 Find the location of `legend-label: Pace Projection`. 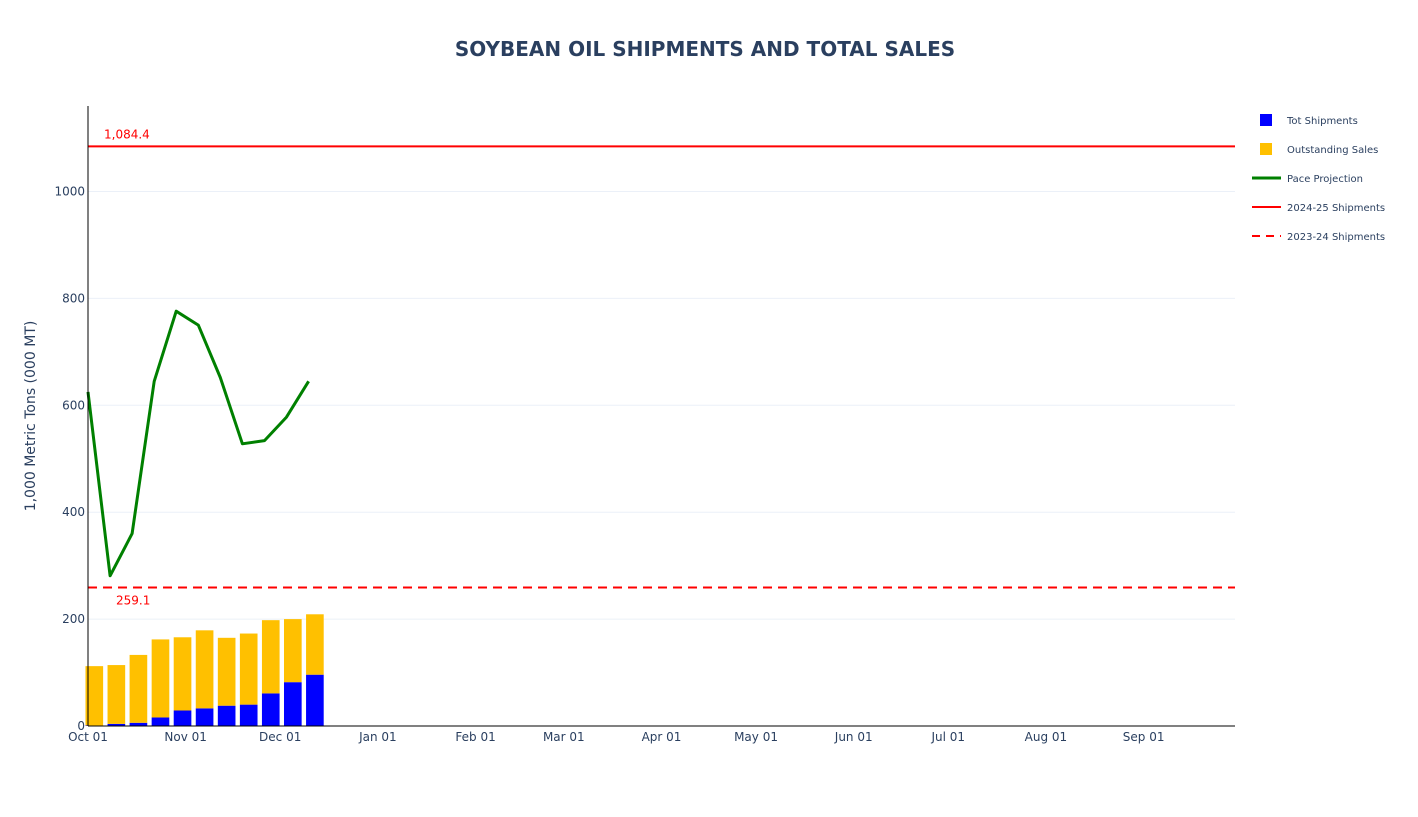

legend-label: Pace Projection is located at coordinates (1325, 179).